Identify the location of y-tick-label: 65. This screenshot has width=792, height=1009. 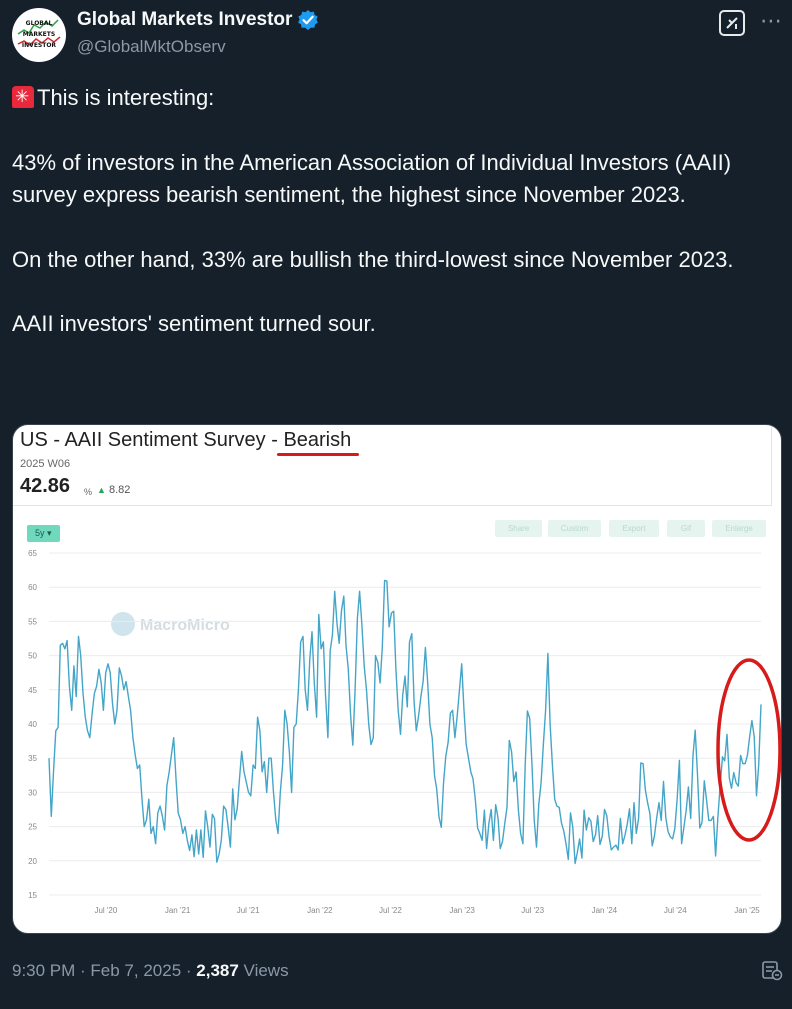
(32, 553).